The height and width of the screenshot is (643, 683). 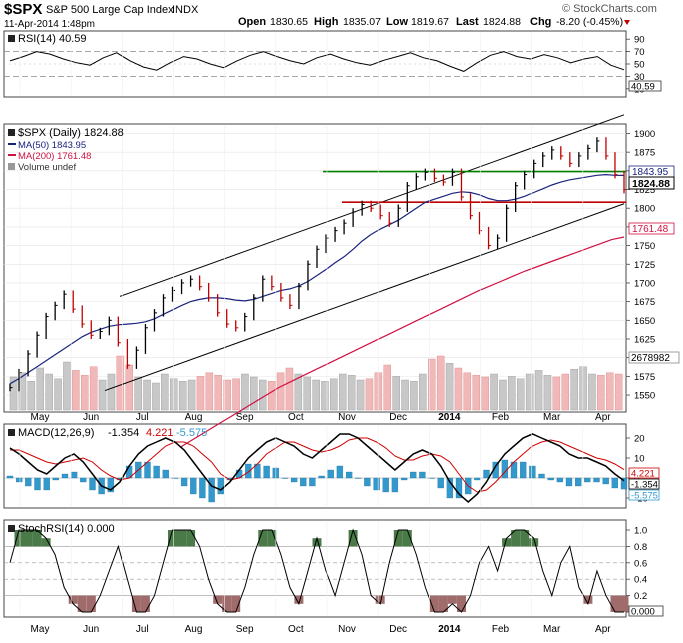 What do you see at coordinates (54, 156) in the screenshot?
I see `ma200-label: MA(200) 1761.48` at bounding box center [54, 156].